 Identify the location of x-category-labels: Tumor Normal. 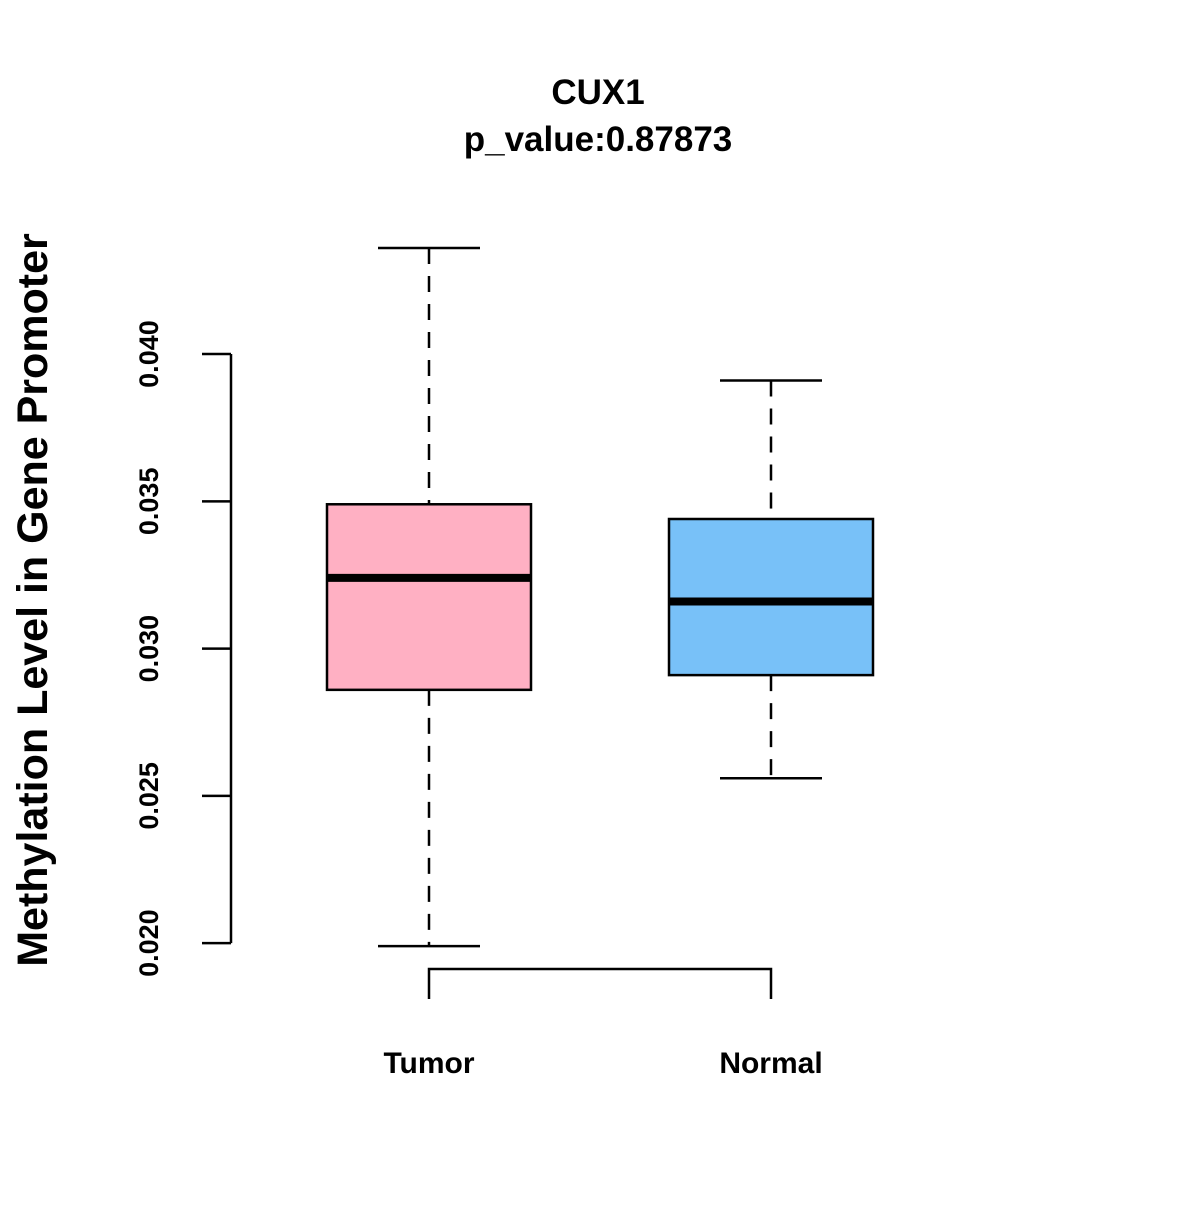
(602, 1063).